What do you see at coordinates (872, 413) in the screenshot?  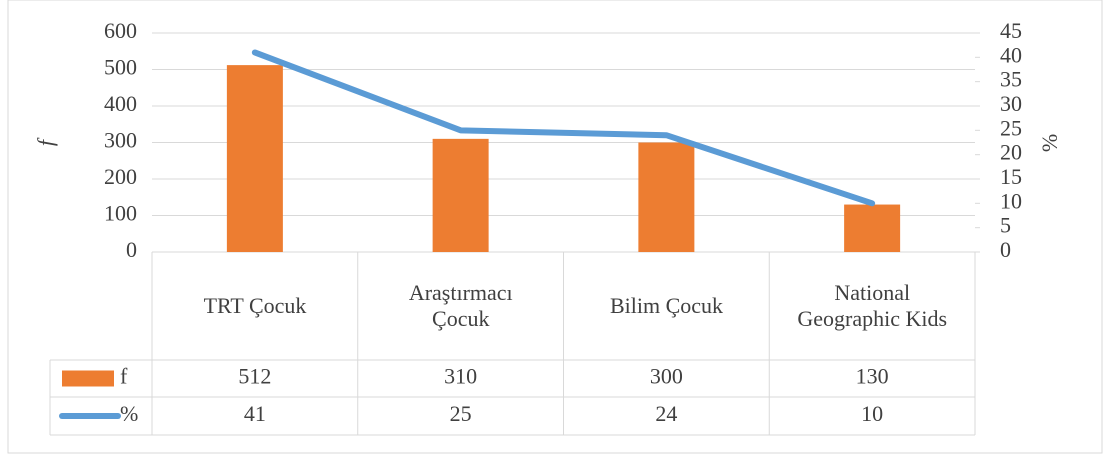 I see `table-value: 10` at bounding box center [872, 413].